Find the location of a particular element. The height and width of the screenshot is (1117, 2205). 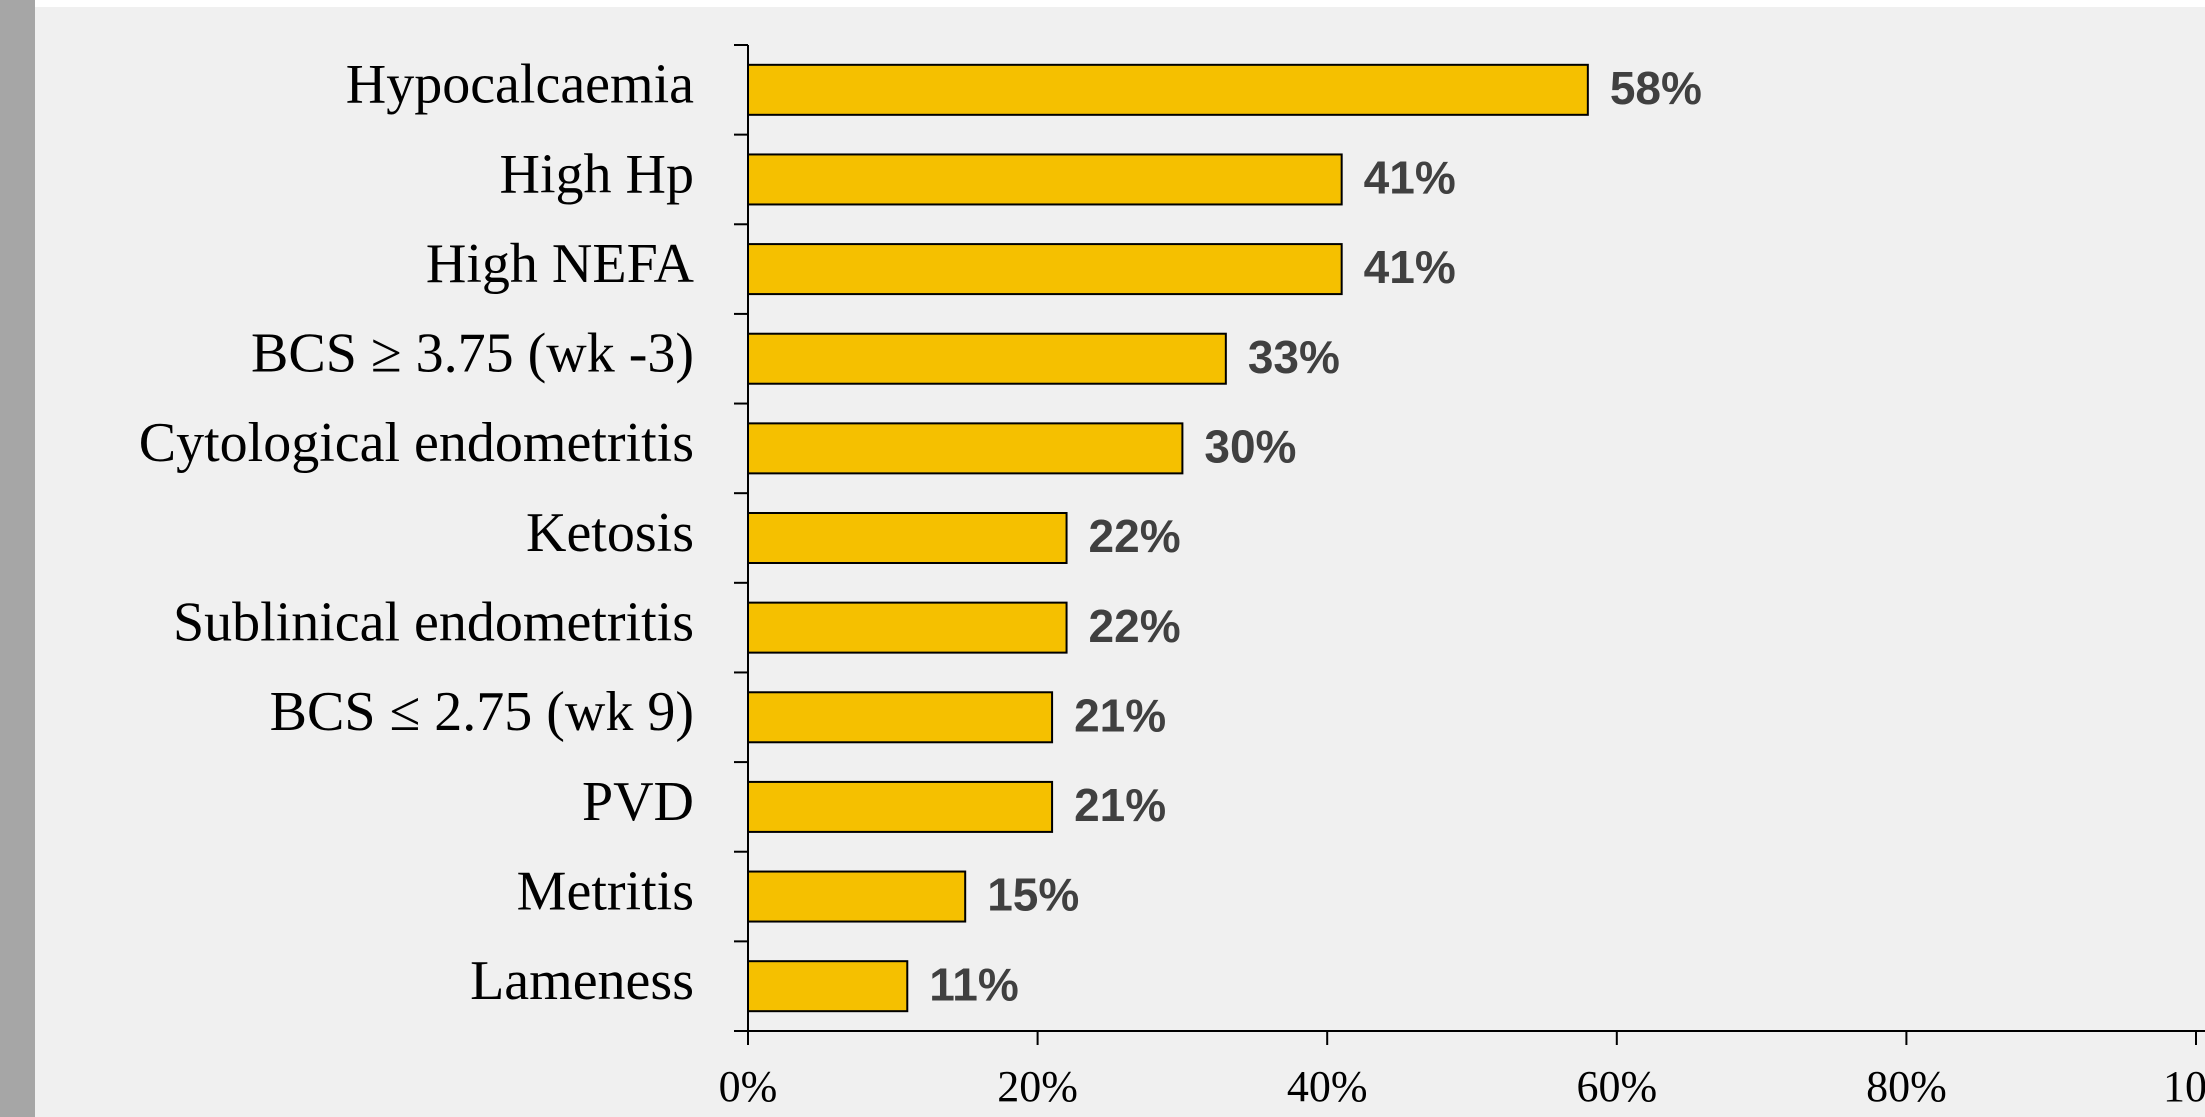

x-tick-label: 40% is located at coordinates (1327, 1086).